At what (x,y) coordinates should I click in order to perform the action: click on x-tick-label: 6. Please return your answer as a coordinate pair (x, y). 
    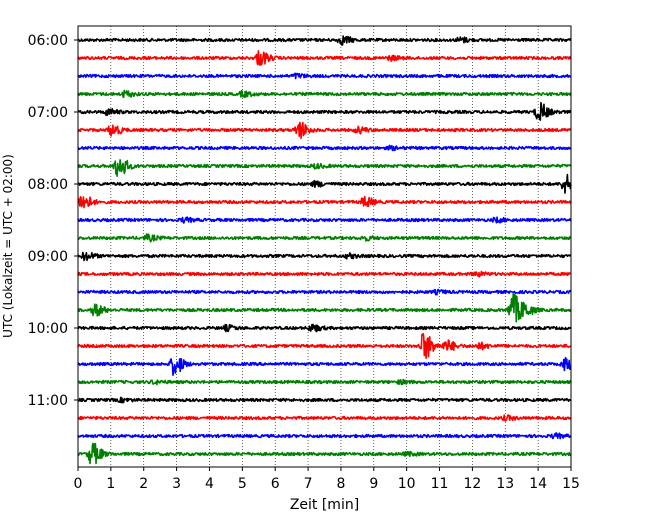
    Looking at the image, I should click on (275, 484).